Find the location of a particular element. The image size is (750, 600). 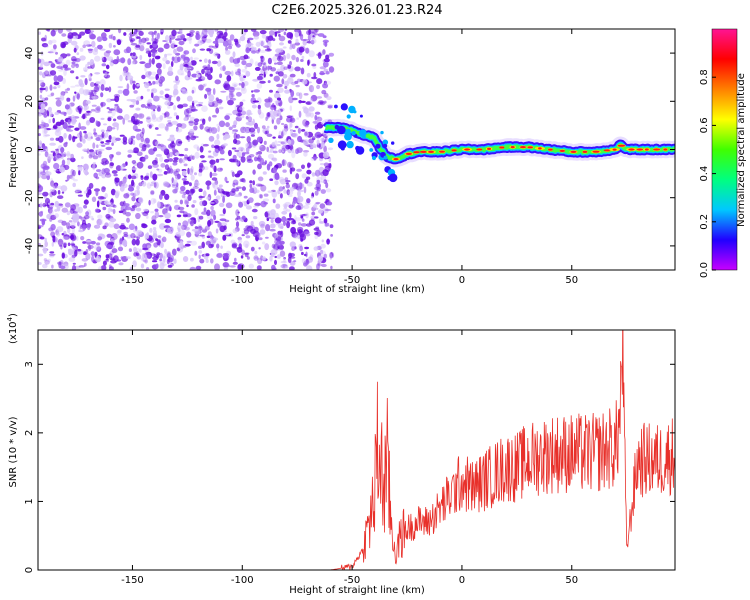

top-x-tick-label: 0 is located at coordinates (462, 280).